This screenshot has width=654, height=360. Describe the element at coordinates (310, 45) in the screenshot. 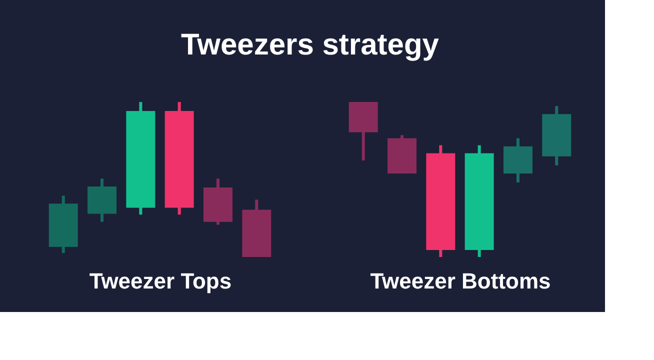

I see `chart-title: Tweezers strategy` at that location.